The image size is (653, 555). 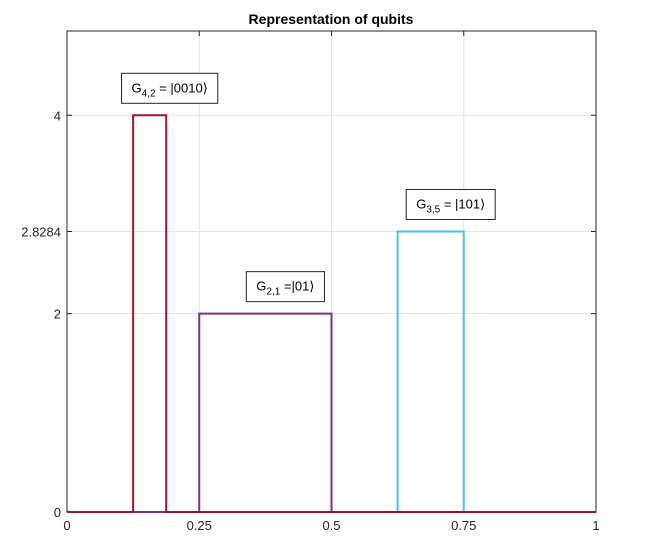 What do you see at coordinates (463, 525) in the screenshot?
I see `x-tick-label: 0.75` at bounding box center [463, 525].